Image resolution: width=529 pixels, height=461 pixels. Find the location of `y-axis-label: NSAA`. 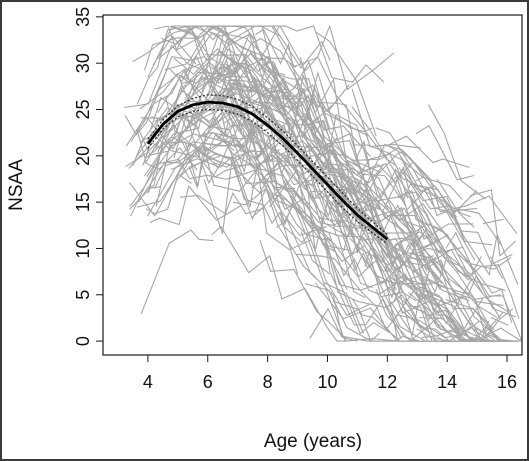

y-axis-label: NSAA is located at coordinates (16, 185).